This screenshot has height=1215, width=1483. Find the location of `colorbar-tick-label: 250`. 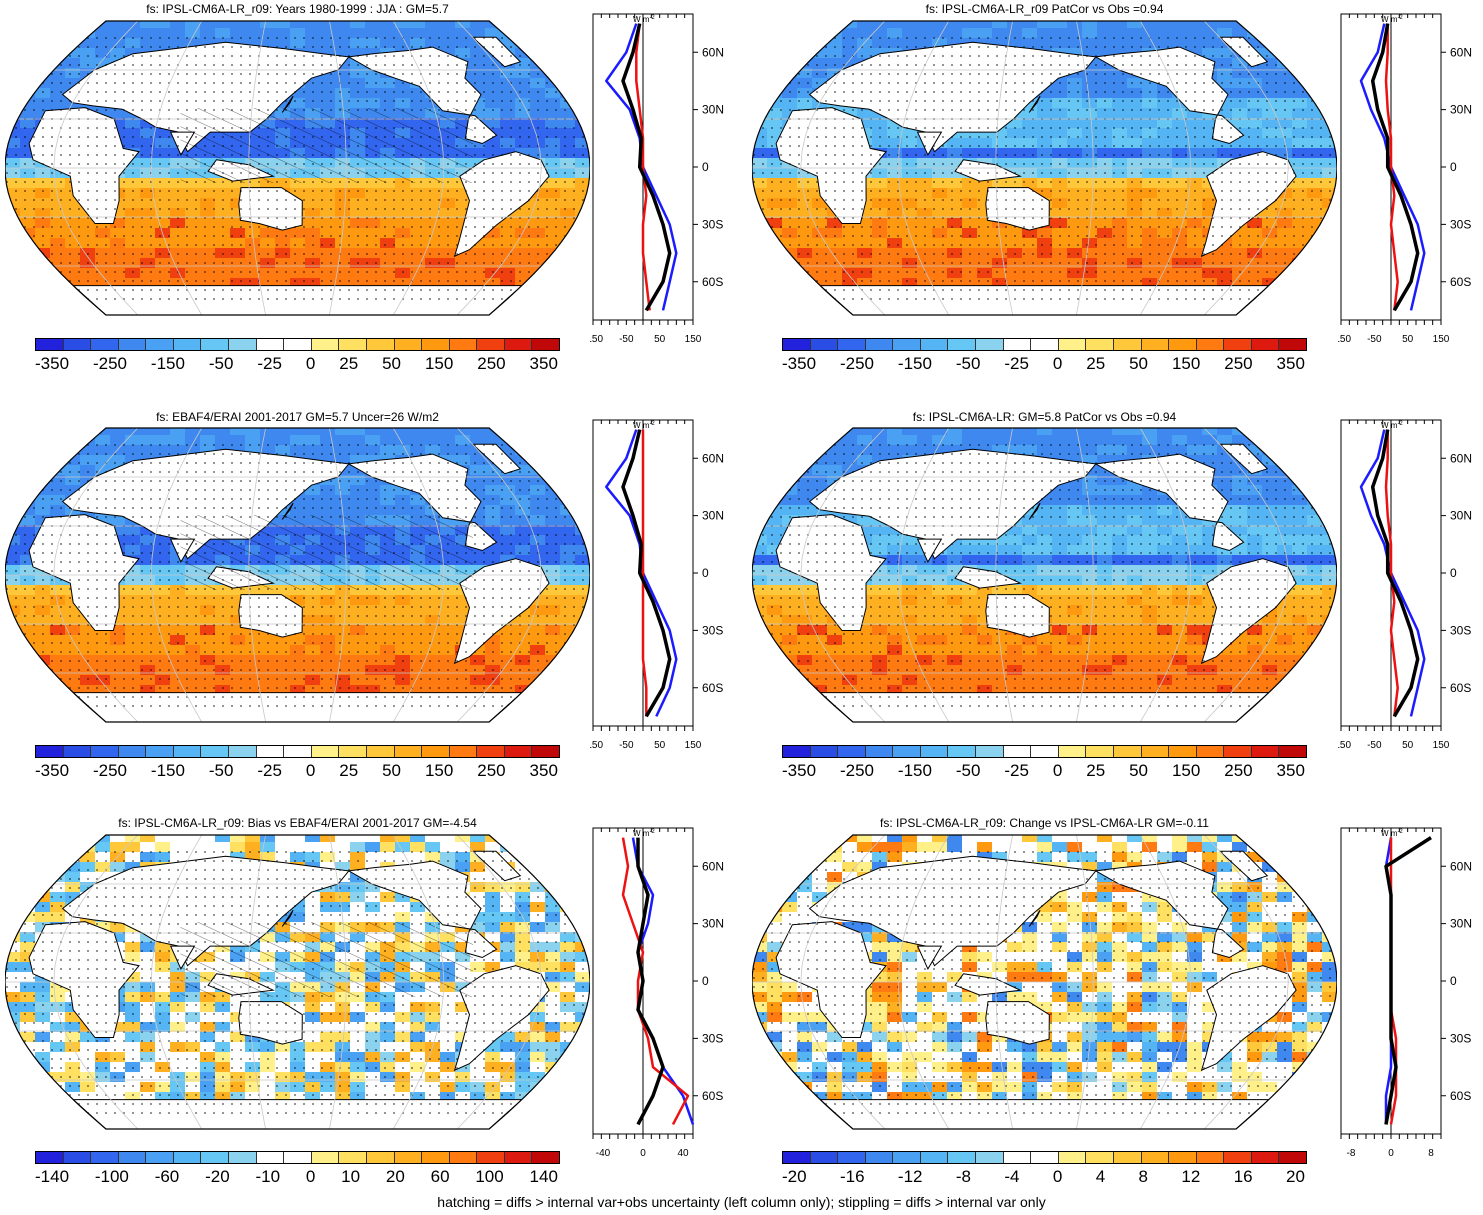

colorbar-tick-label: 250 is located at coordinates (491, 770).